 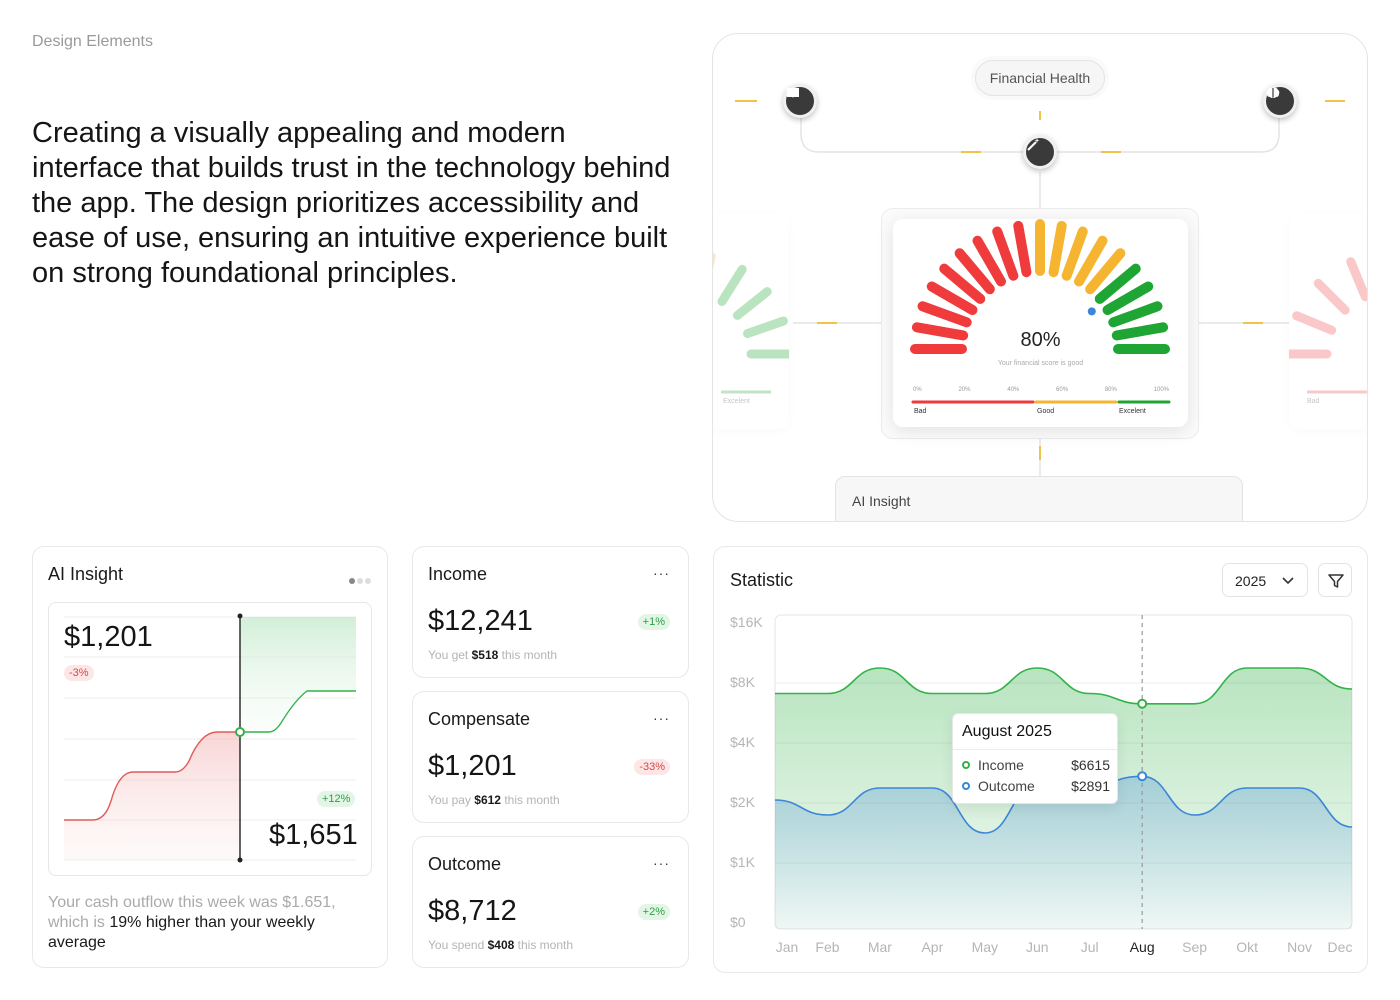 I want to click on value-top: $1,201, so click(x=108, y=637).